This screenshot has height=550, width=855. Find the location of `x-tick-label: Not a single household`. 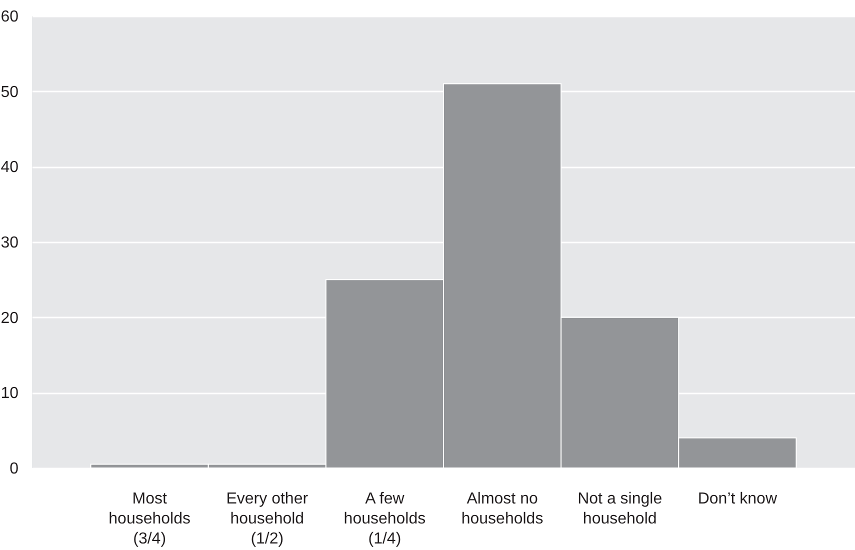

x-tick-label: Not a single household is located at coordinates (620, 509).